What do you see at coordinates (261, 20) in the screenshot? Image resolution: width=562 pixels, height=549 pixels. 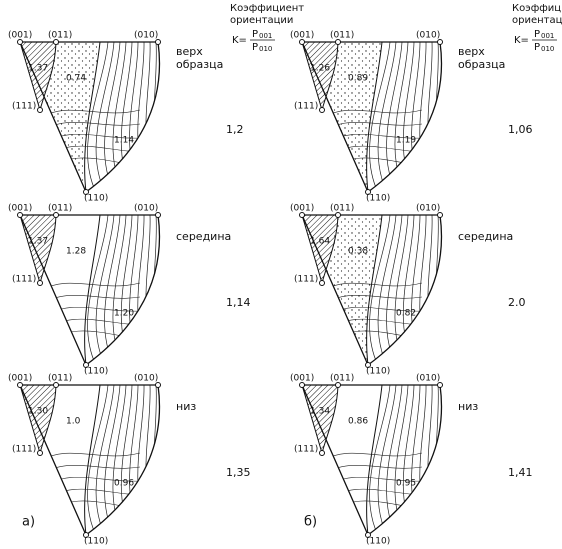 I see `header-title: ориентации` at bounding box center [261, 20].